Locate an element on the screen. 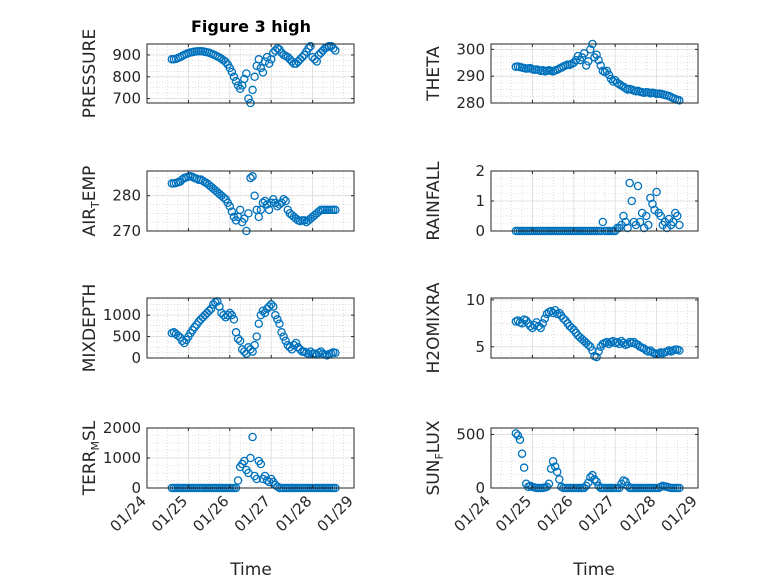  figure-title: Figure 3 high is located at coordinates (251, 26).